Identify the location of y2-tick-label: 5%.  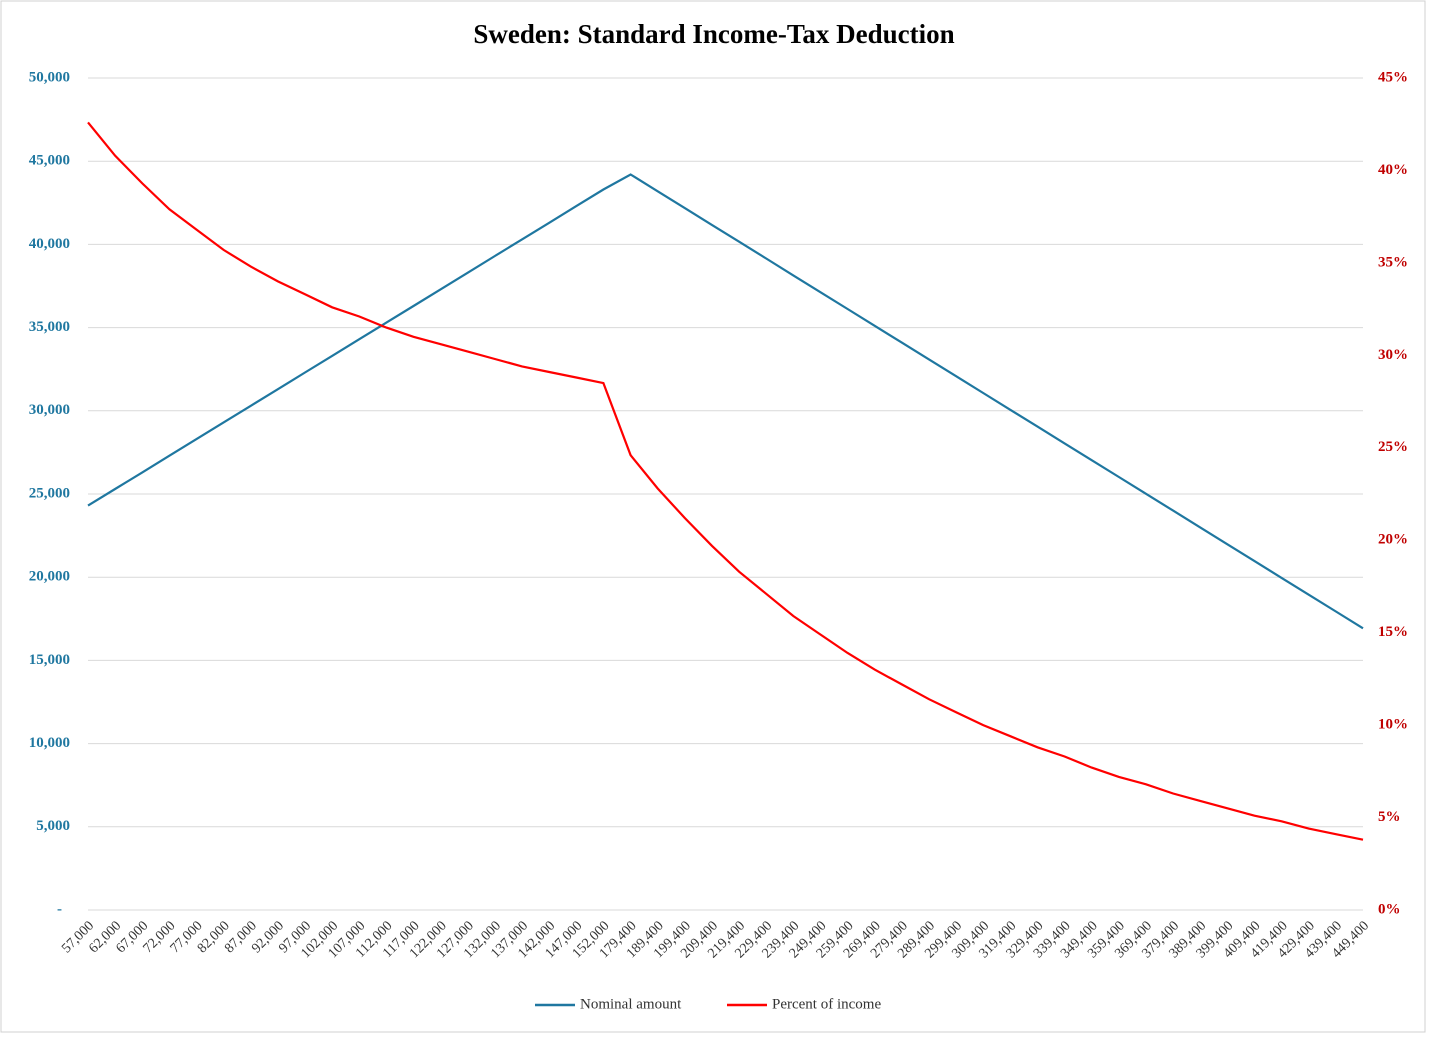
(1389, 817).